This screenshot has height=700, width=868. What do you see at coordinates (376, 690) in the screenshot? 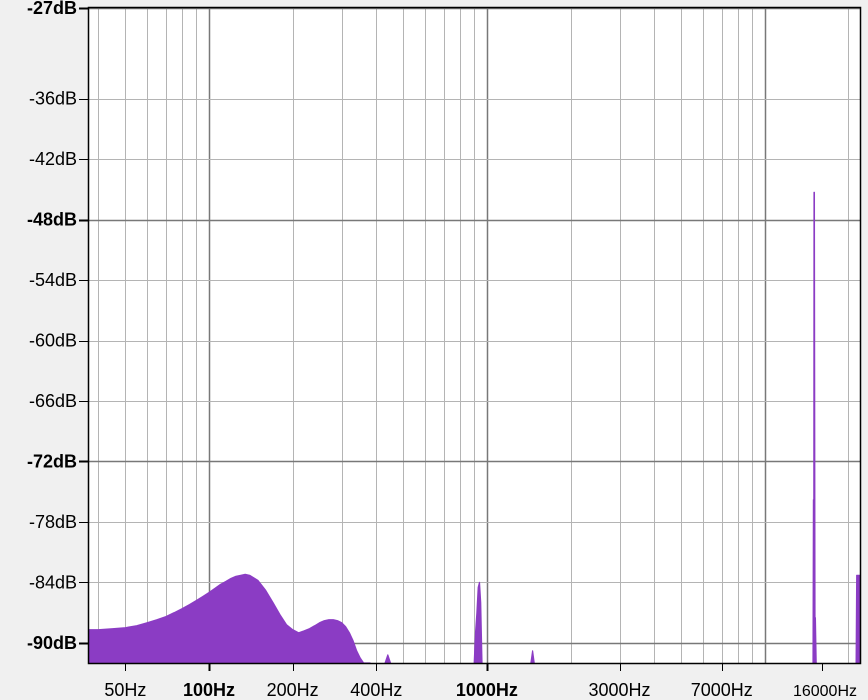
I see `x-tick-label: 400Hz` at bounding box center [376, 690].